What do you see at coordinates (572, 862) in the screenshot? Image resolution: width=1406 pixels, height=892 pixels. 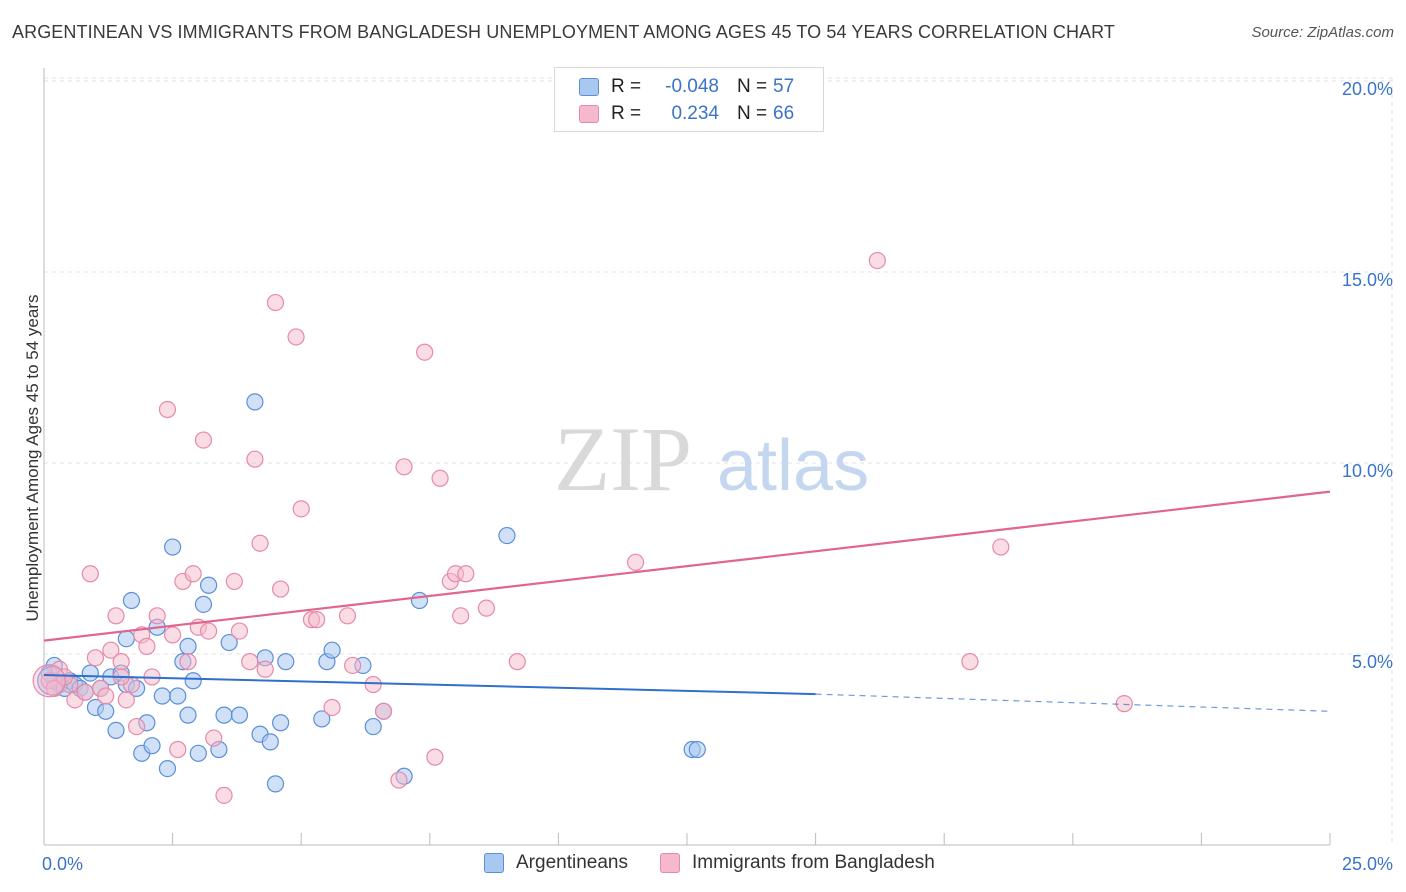 I see `legend-label-argentineans: Argentineans` at bounding box center [572, 862].